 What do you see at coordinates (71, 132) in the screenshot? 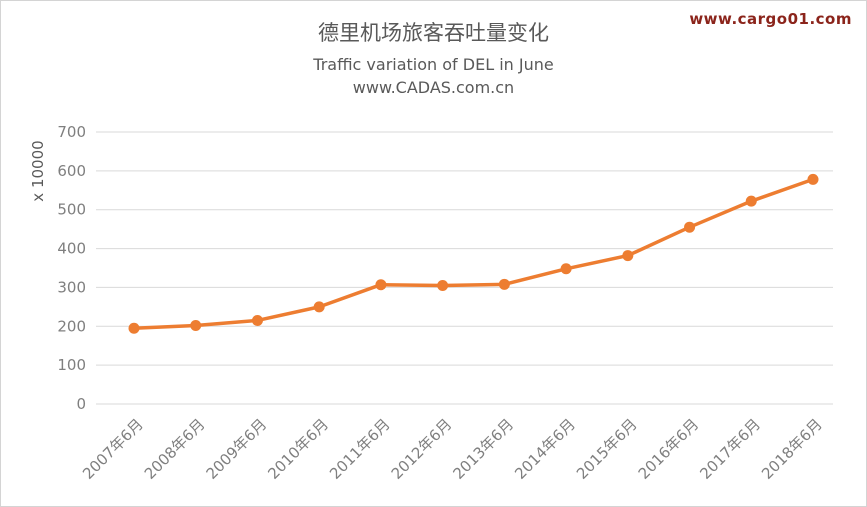
I see `y-tick-label: 700` at bounding box center [71, 132].